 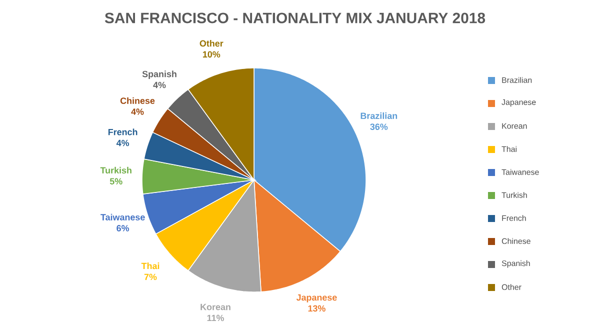 What do you see at coordinates (215, 318) in the screenshot?
I see `data-label: 11%` at bounding box center [215, 318].